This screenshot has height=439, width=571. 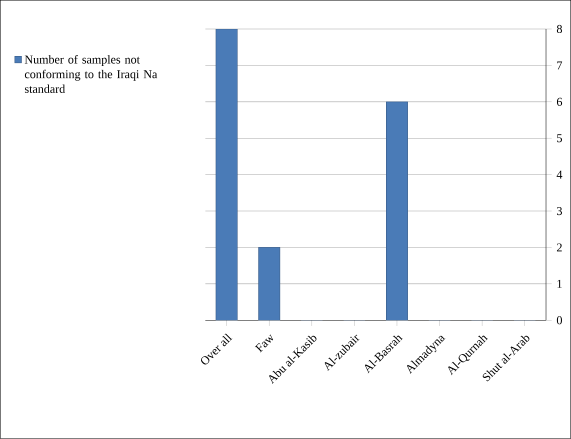 What do you see at coordinates (559, 320) in the screenshot?
I see `y-tick-label: 0` at bounding box center [559, 320].